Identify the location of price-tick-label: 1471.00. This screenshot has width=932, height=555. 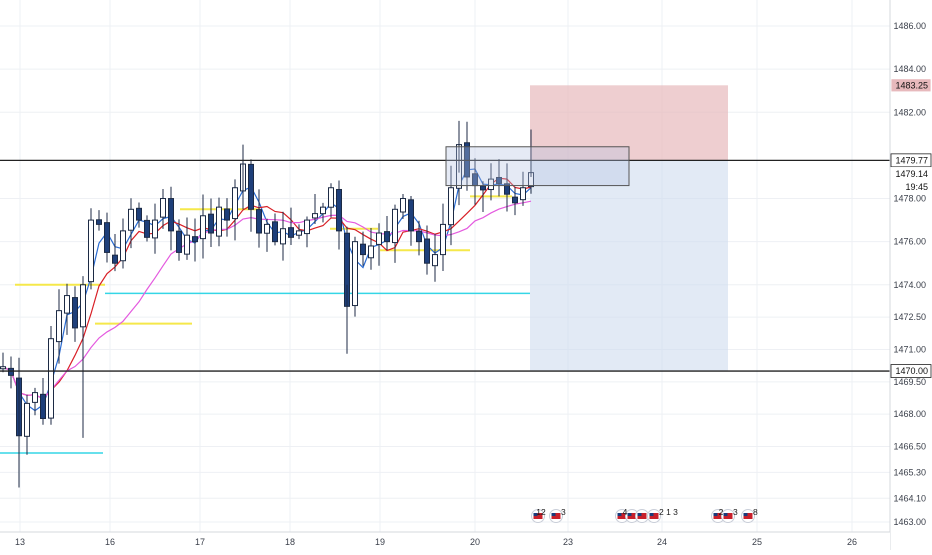
(909, 349).